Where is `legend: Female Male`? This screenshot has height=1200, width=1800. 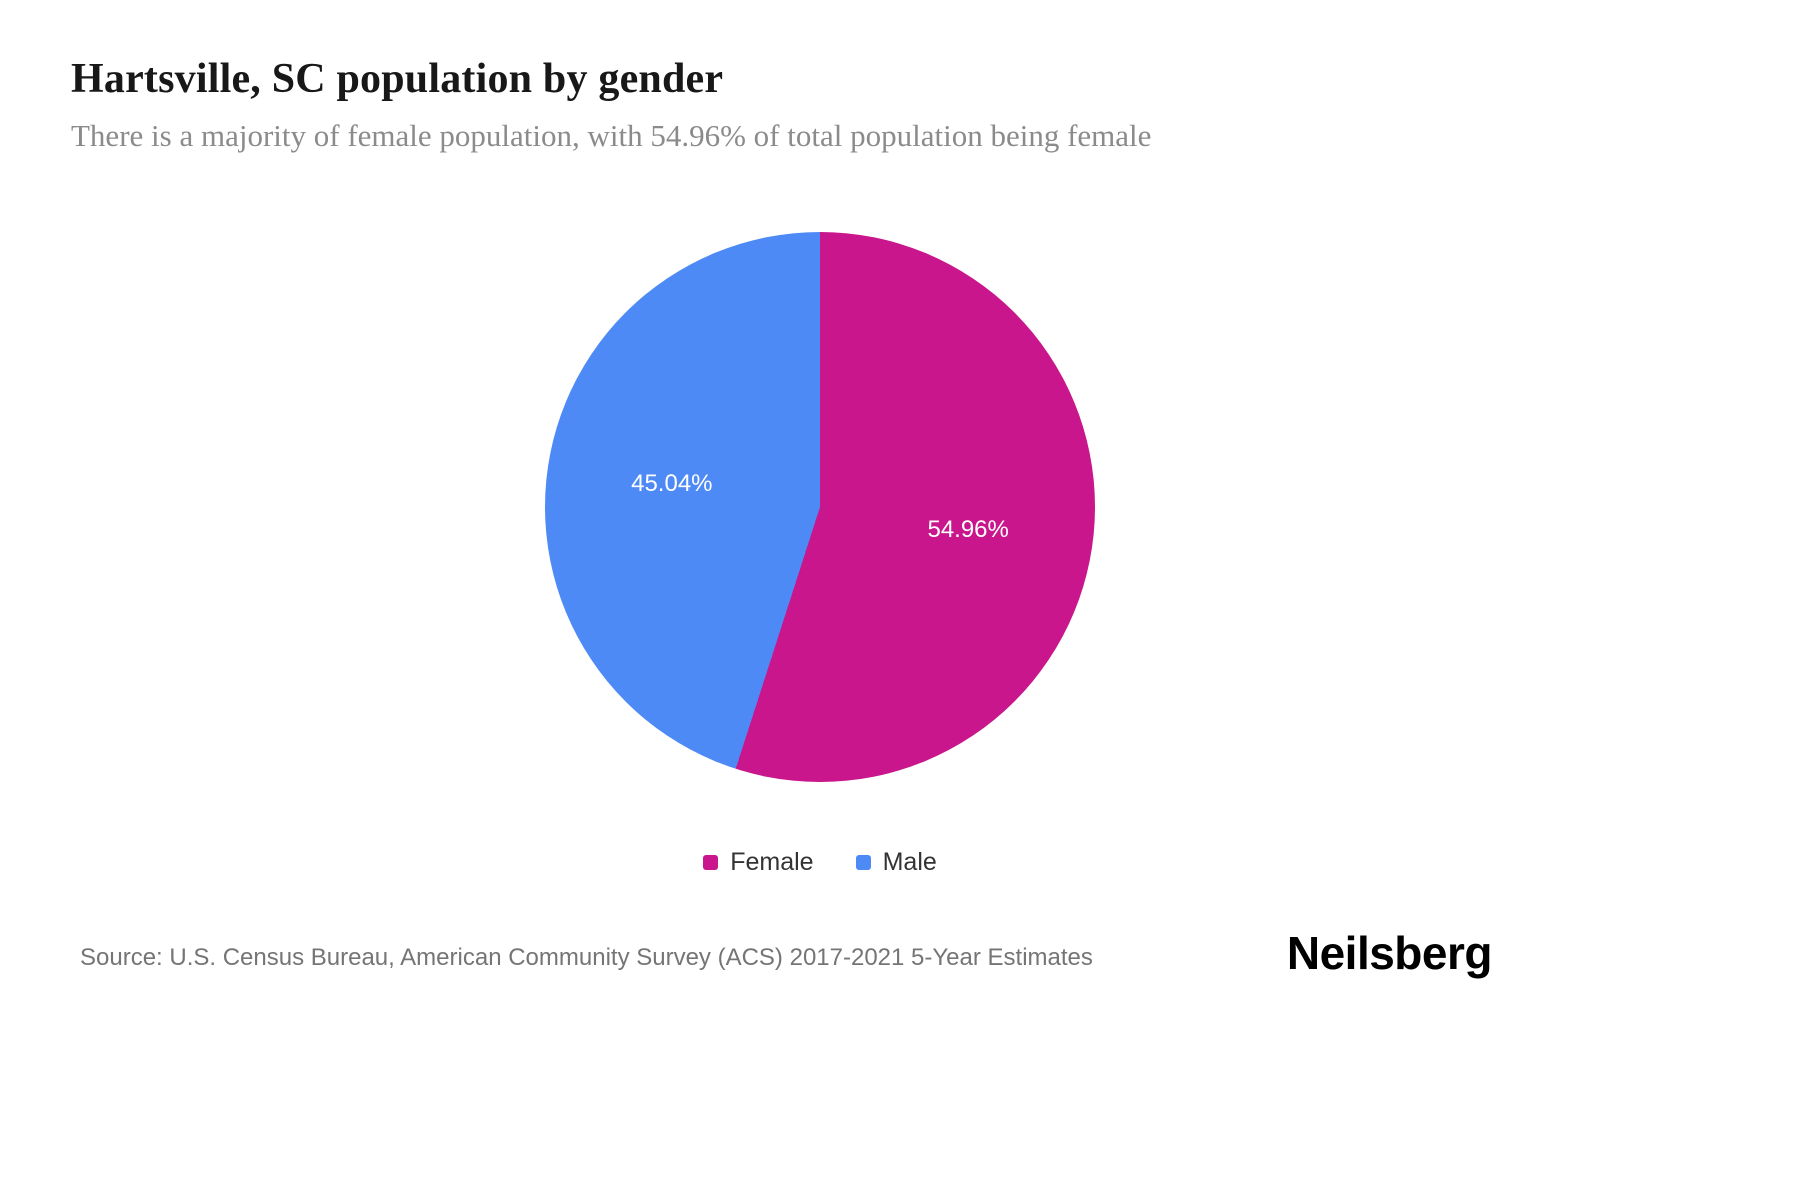
legend: Female Male is located at coordinates (820, 862).